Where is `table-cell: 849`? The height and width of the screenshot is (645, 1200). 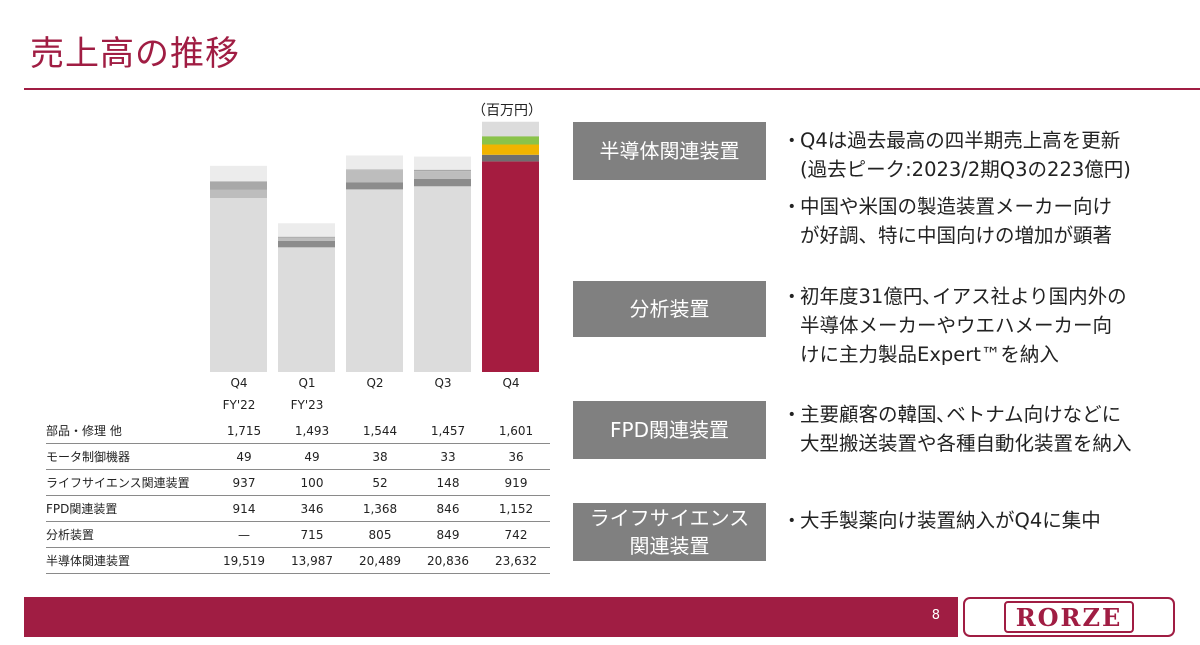
table-cell: 849 is located at coordinates (448, 534).